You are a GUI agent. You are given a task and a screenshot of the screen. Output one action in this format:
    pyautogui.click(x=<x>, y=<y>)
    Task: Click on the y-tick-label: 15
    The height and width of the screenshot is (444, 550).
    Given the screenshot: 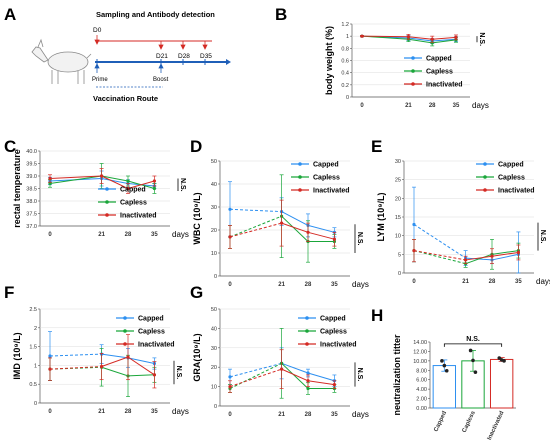 What is the action you would take?
    pyautogui.click(x=398, y=218)
    